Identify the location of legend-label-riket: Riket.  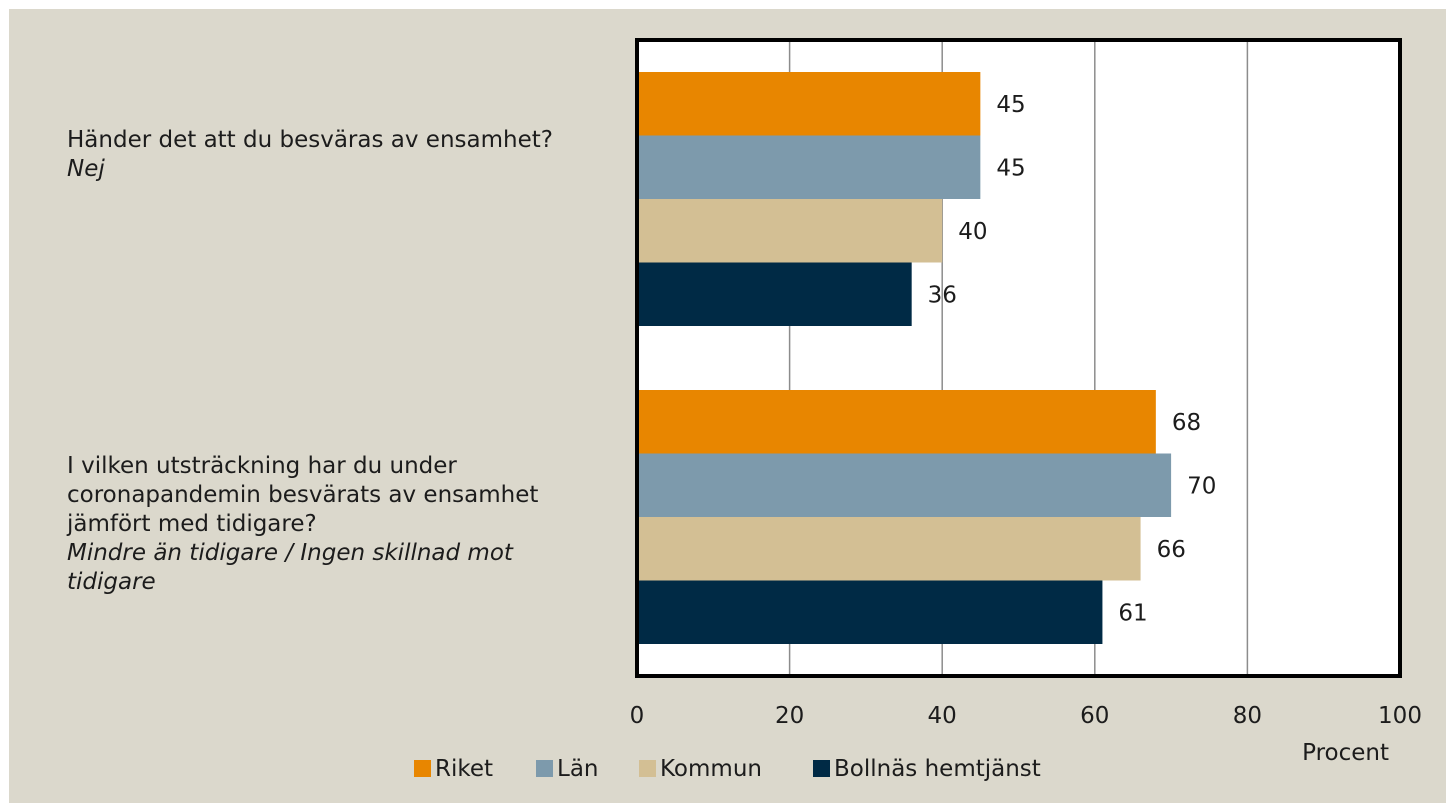
(464, 769).